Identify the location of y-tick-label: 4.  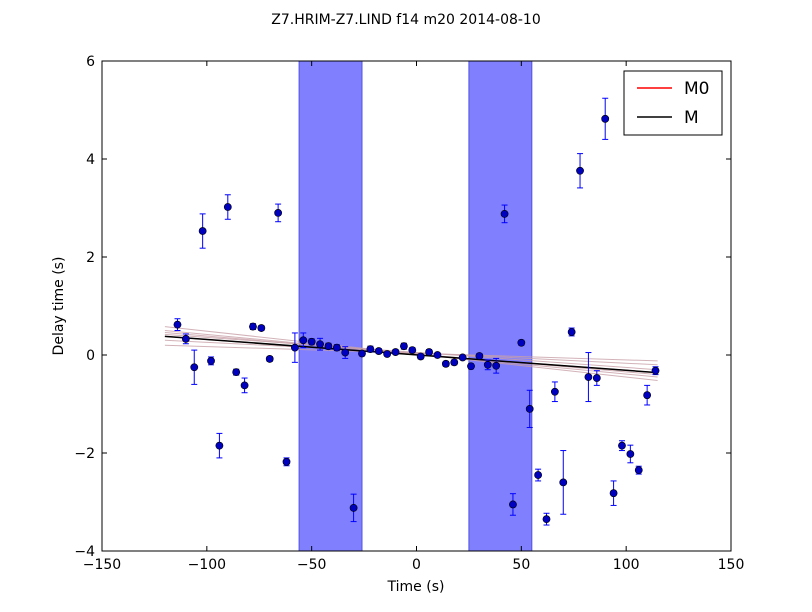
(90, 160).